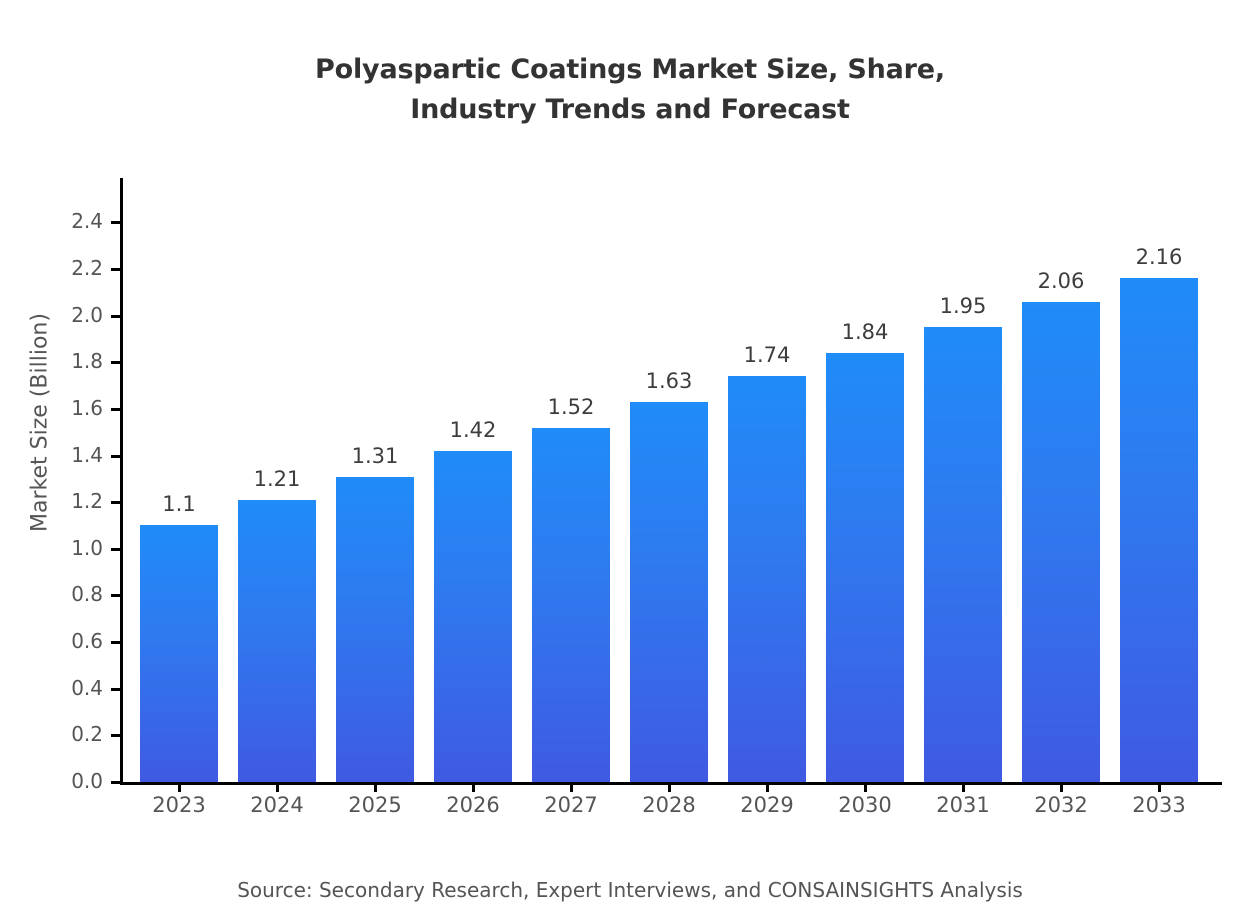 This screenshot has height=920, width=1260. Describe the element at coordinates (375, 455) in the screenshot. I see `bar-value-label: 1.31` at that location.